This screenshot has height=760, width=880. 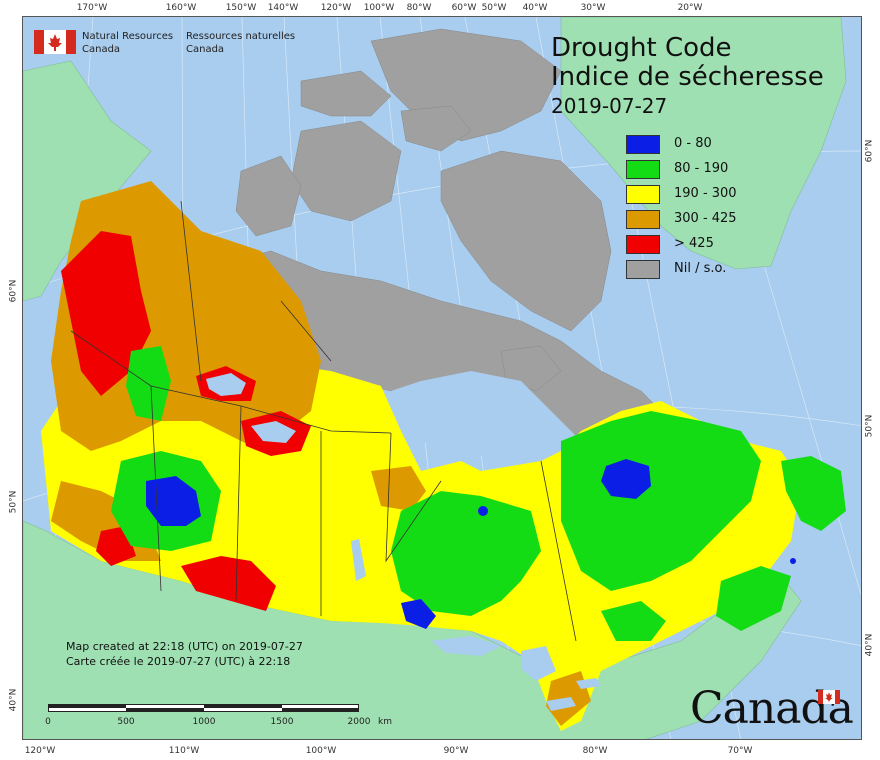 I want to click on bottom-tick: 100°W, so click(x=321, y=751).